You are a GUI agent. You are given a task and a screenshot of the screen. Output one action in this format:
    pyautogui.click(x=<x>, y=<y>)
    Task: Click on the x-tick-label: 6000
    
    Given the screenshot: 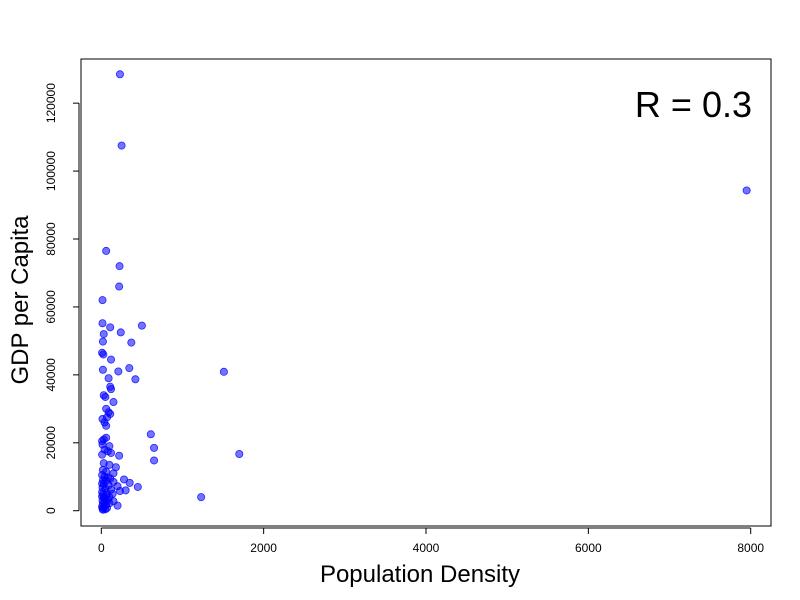 What is the action you would take?
    pyautogui.click(x=588, y=548)
    